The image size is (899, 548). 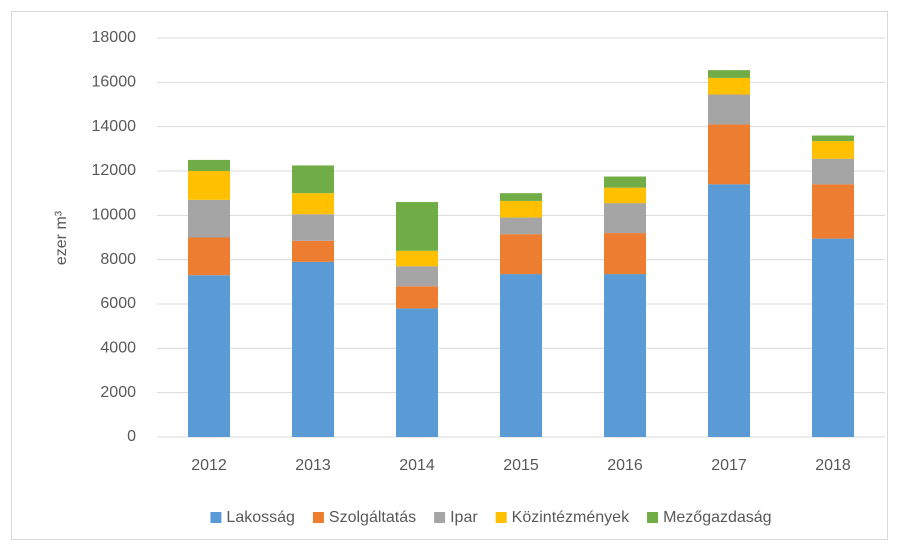 I want to click on y-tick-label: 12000, so click(x=114, y=170).